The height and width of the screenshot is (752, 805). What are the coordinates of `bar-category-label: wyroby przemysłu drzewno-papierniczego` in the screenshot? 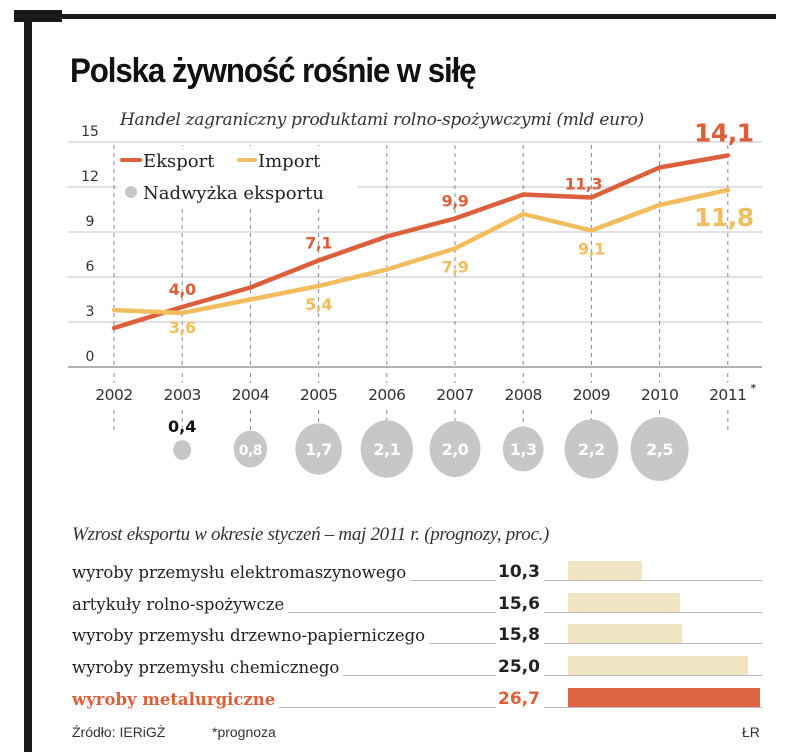 It's located at (251, 635).